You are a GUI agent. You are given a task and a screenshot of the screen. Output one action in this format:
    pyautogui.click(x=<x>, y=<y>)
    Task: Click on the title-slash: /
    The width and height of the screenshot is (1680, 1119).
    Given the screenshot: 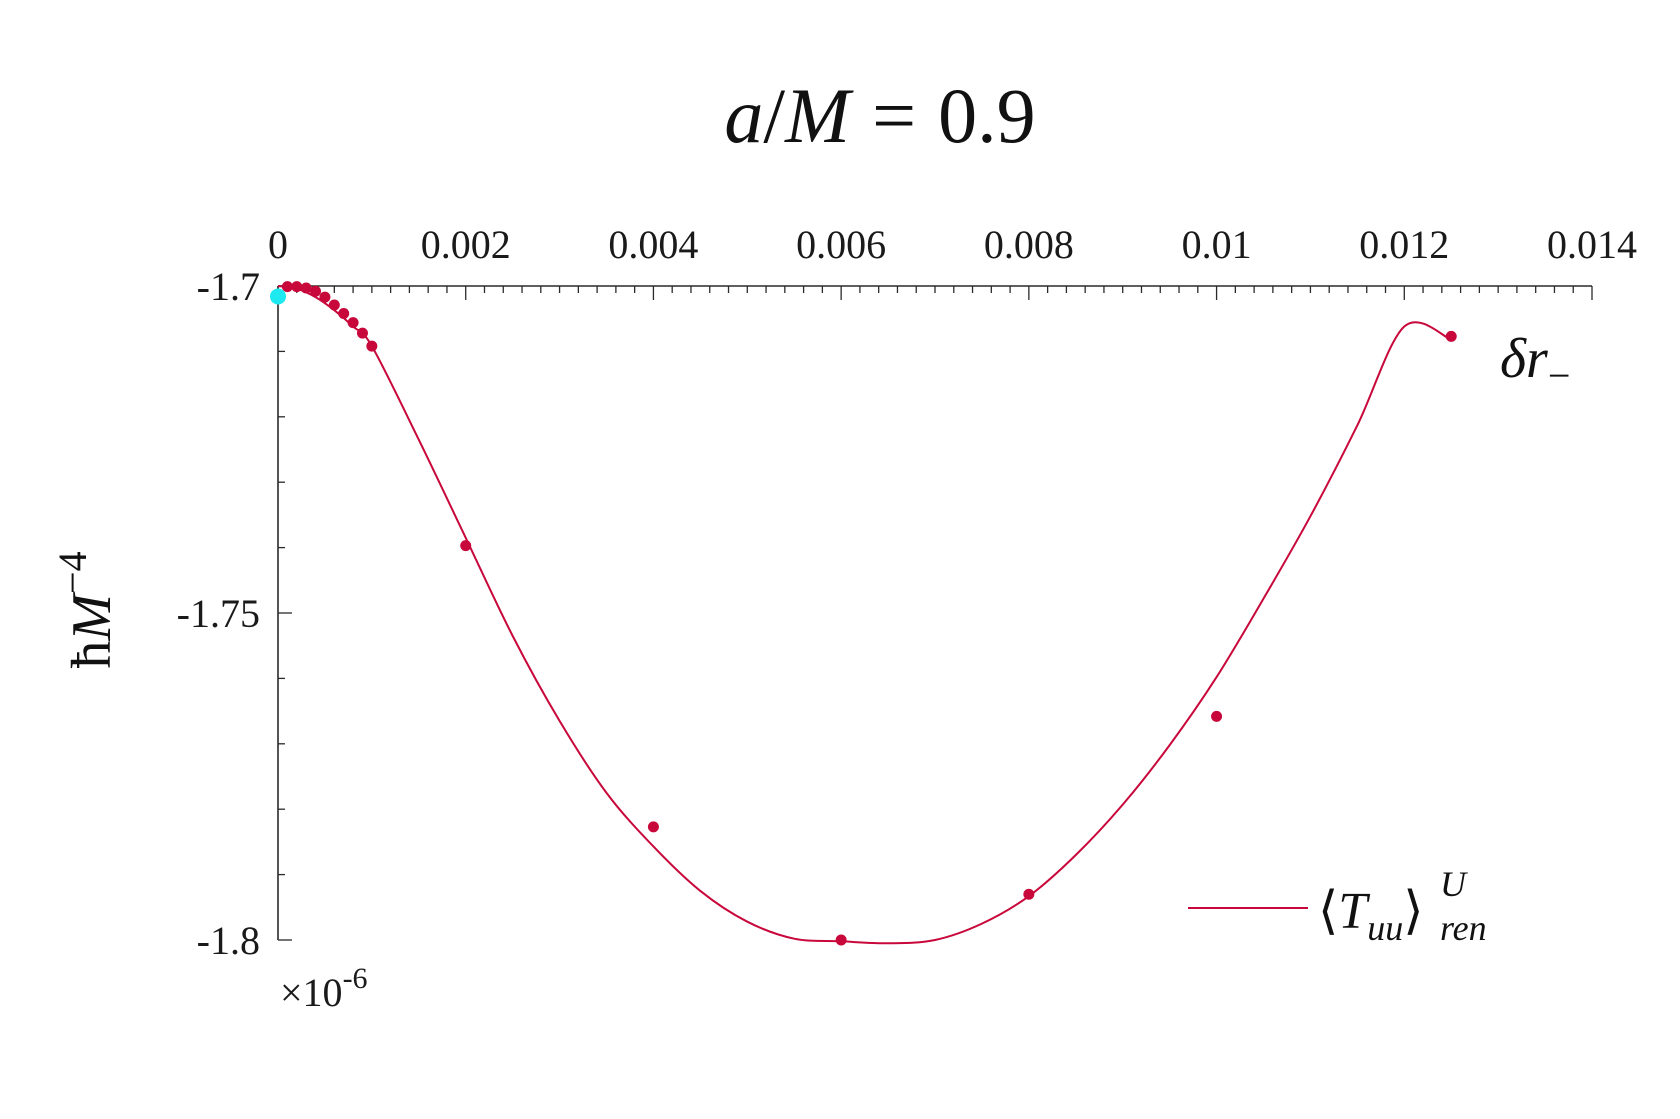 What is the action you would take?
    pyautogui.click(x=774, y=115)
    